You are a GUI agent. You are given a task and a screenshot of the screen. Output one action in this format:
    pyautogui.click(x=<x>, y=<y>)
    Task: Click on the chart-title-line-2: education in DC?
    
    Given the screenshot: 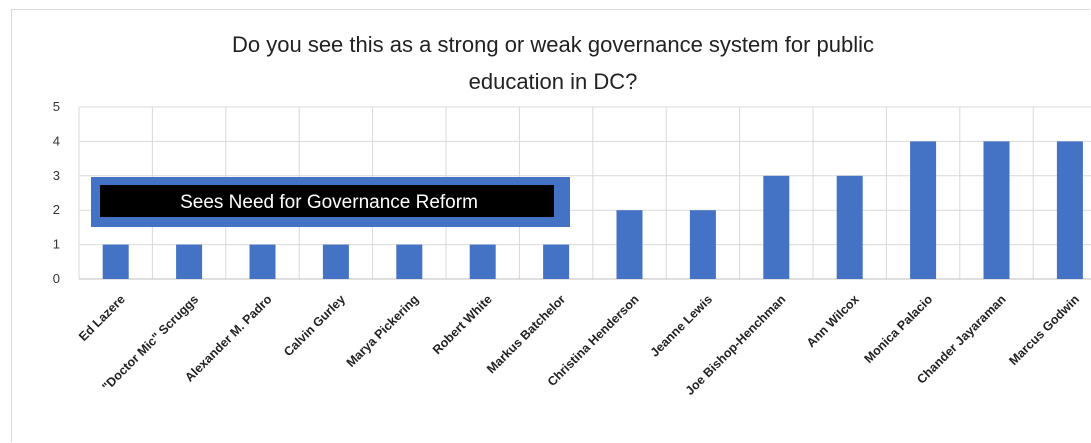 What is the action you would take?
    pyautogui.click(x=553, y=81)
    